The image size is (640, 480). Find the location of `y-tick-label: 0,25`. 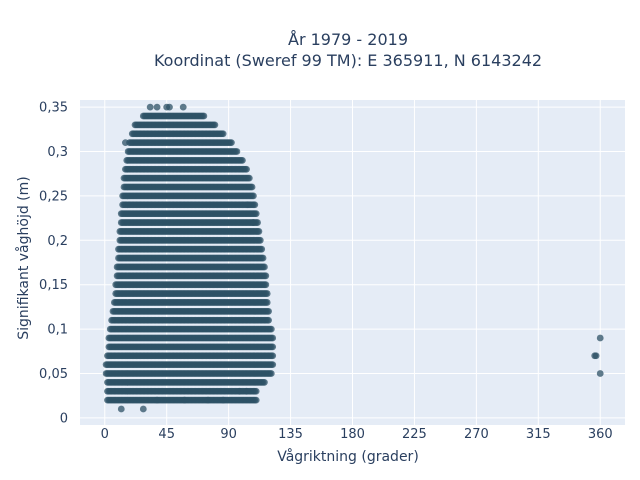

y-tick-label: 0,25 is located at coordinates (53, 196).